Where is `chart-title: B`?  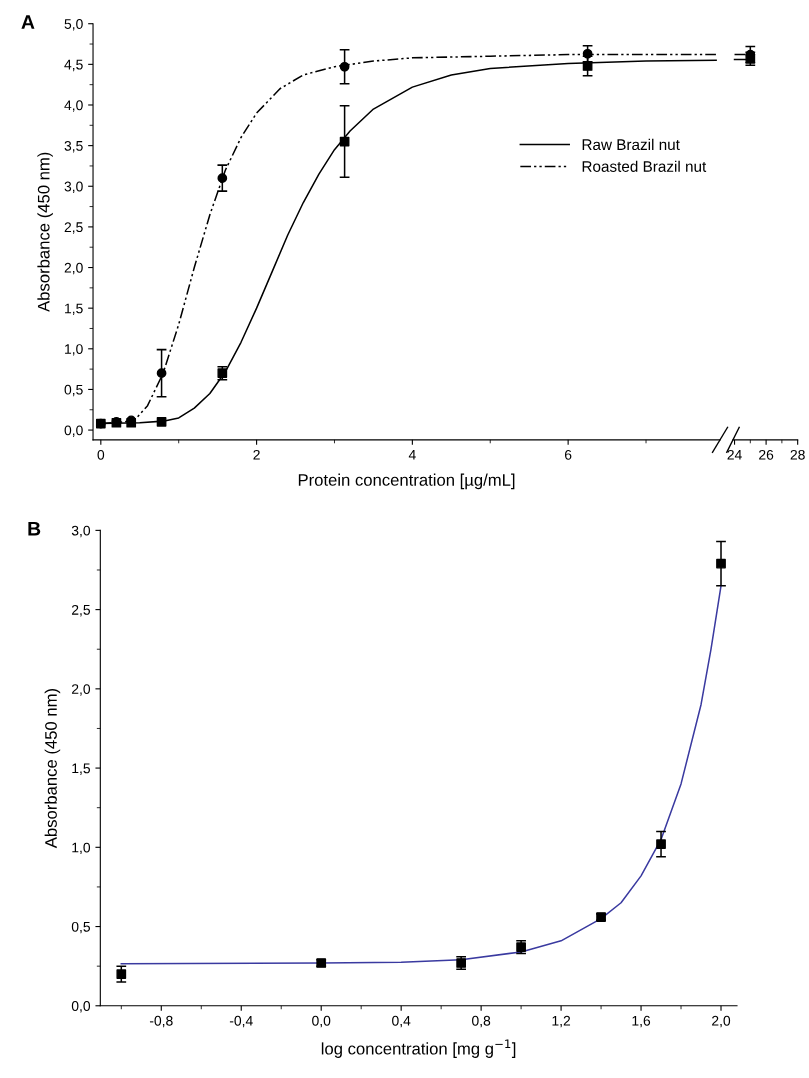
chart-title: B is located at coordinates (34, 529).